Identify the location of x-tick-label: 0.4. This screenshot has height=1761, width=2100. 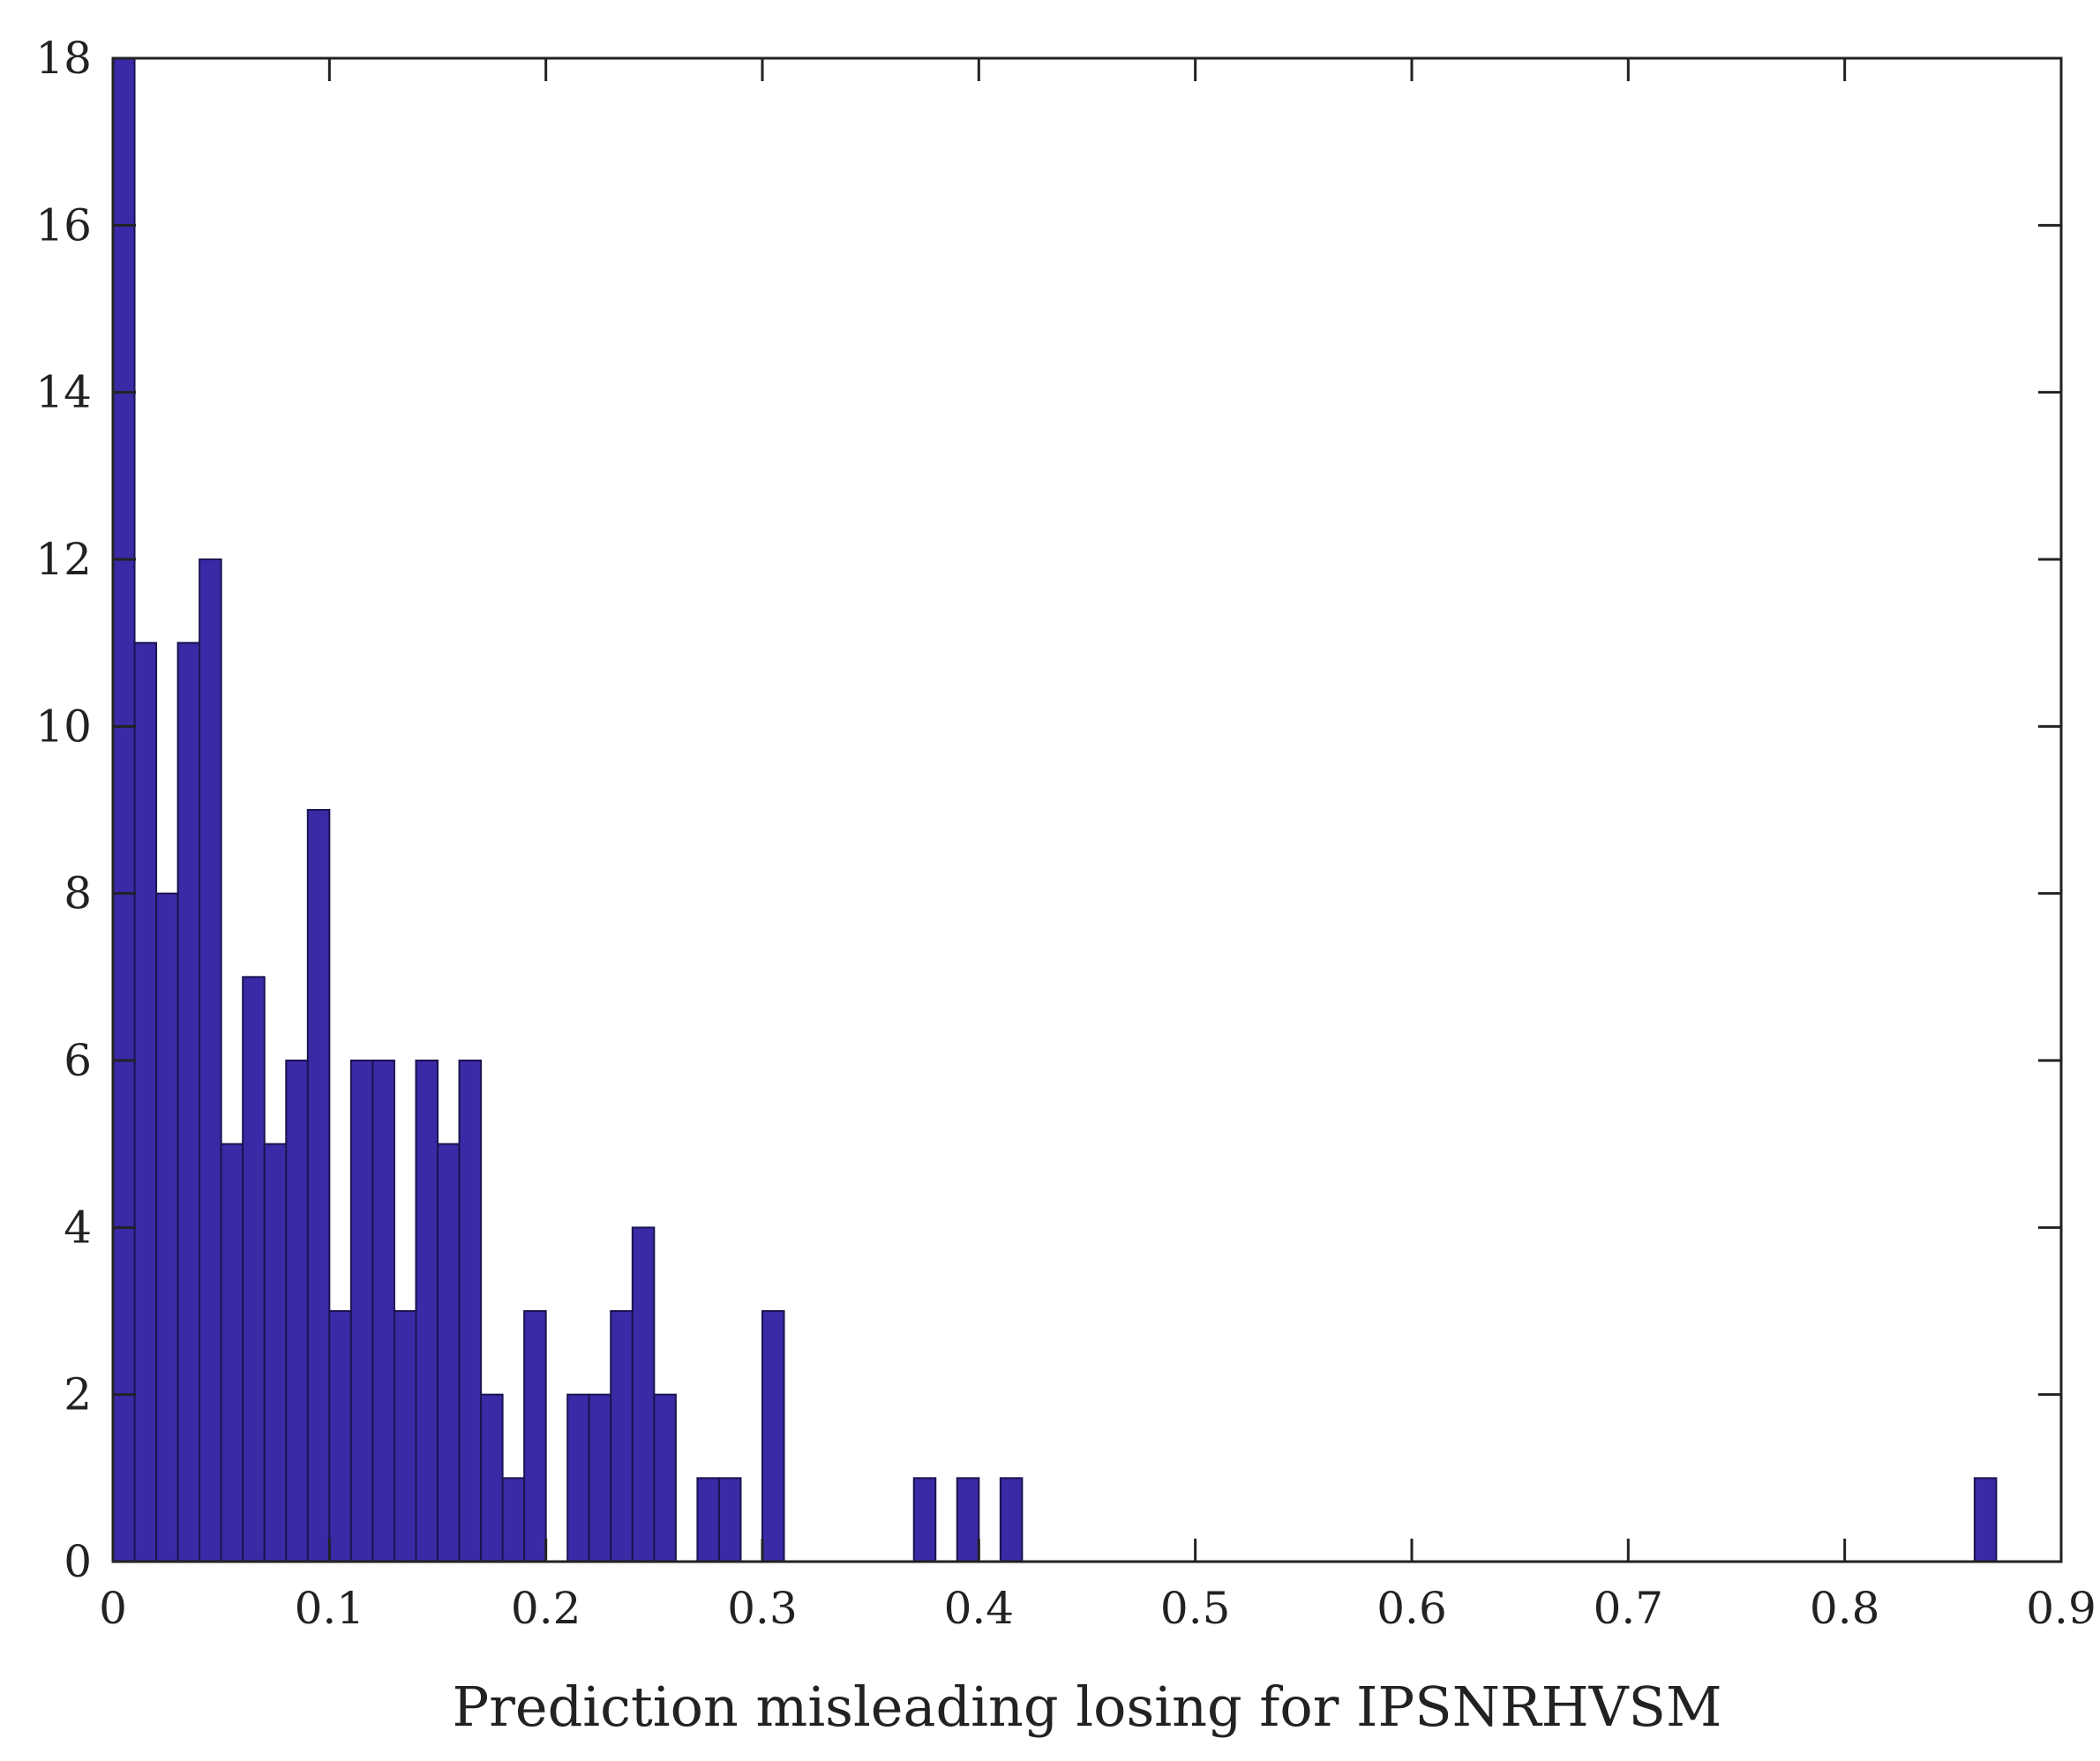
(979, 1608).